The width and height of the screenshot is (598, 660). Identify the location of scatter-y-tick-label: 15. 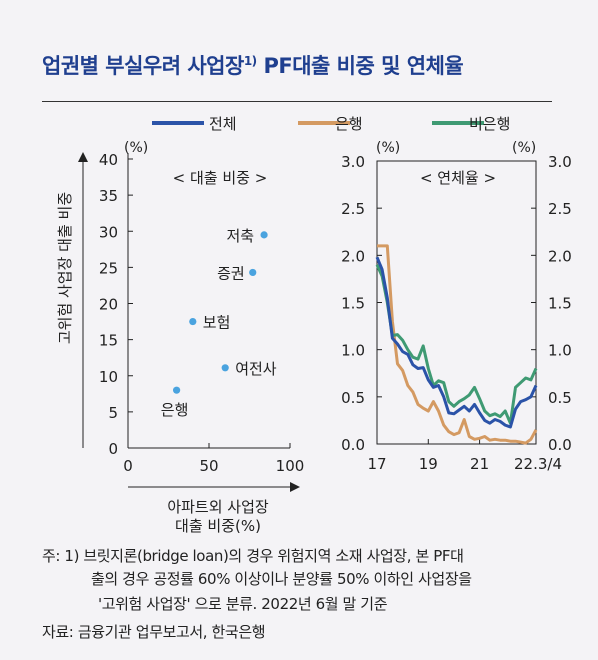
(108, 341).